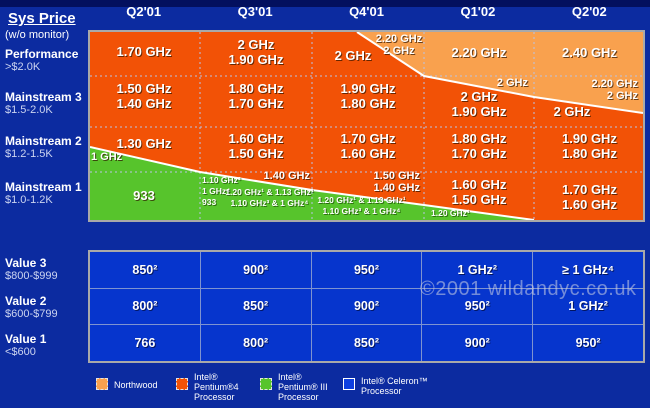 The width and height of the screenshot is (650, 408). Describe the element at coordinates (588, 270) in the screenshot. I see `value-cell: ≥ 1 GHz⁴` at that location.